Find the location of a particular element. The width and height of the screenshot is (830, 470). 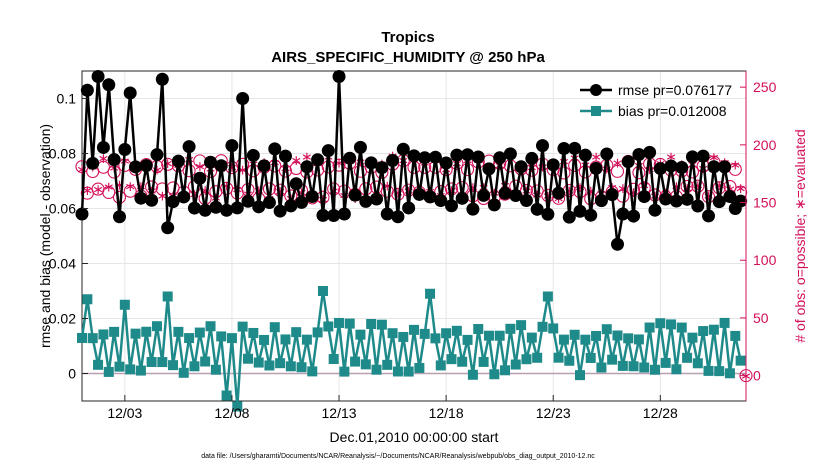

y-tick-label-right: 200 is located at coordinates (765, 145).